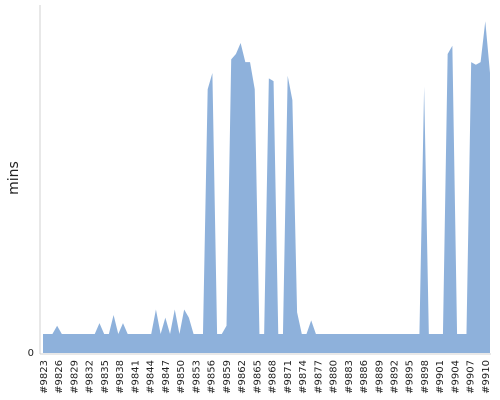  What do you see at coordinates (410, 377) in the screenshot?
I see `x-tick-label: #9895` at bounding box center [410, 377].